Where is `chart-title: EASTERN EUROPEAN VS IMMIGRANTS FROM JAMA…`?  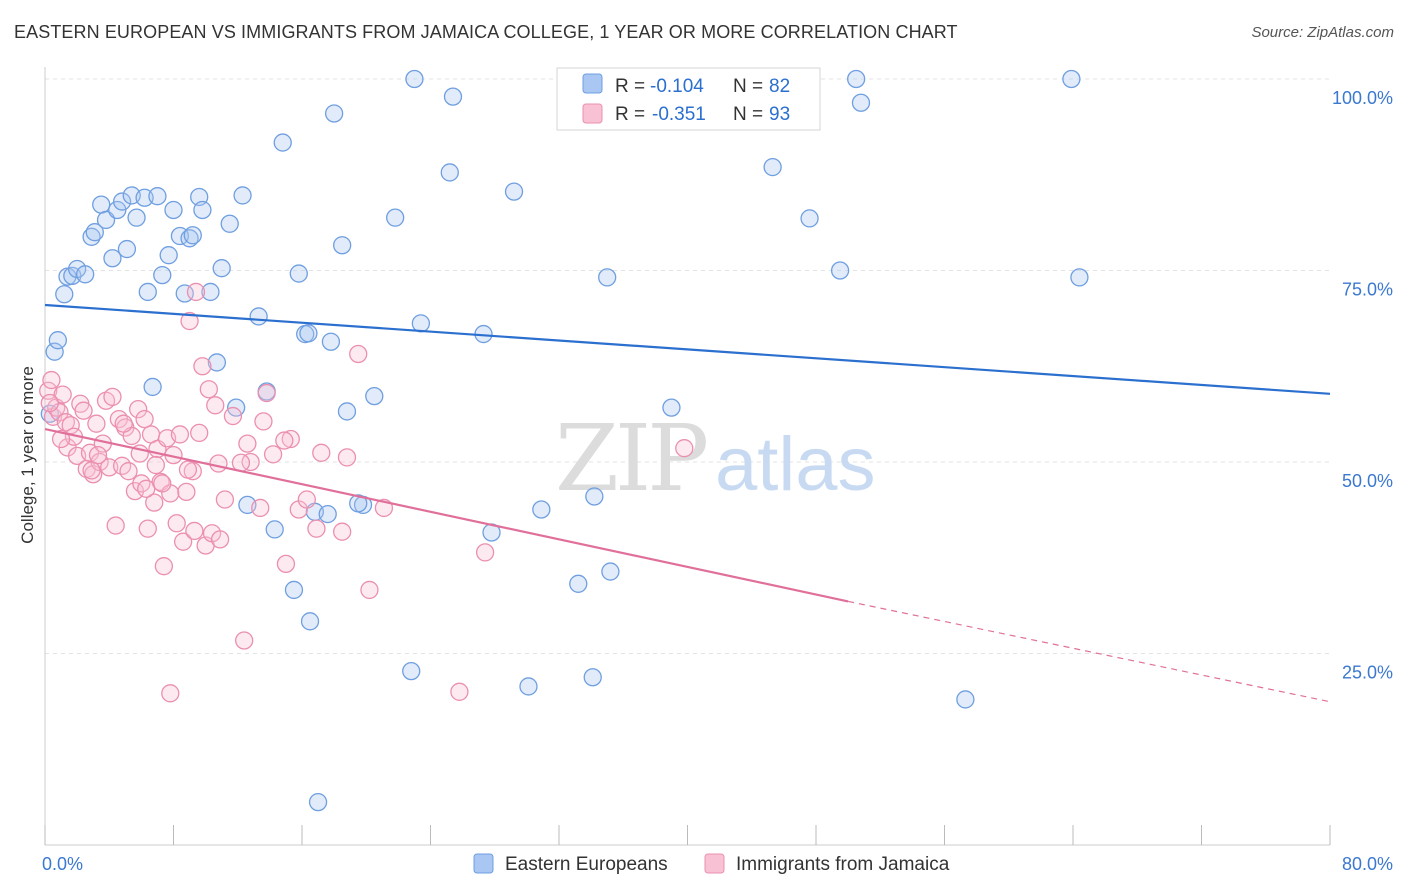
chart-title: EASTERN EUROPEAN VS IMMIGRANTS FROM JAMA… is located at coordinates (486, 32).